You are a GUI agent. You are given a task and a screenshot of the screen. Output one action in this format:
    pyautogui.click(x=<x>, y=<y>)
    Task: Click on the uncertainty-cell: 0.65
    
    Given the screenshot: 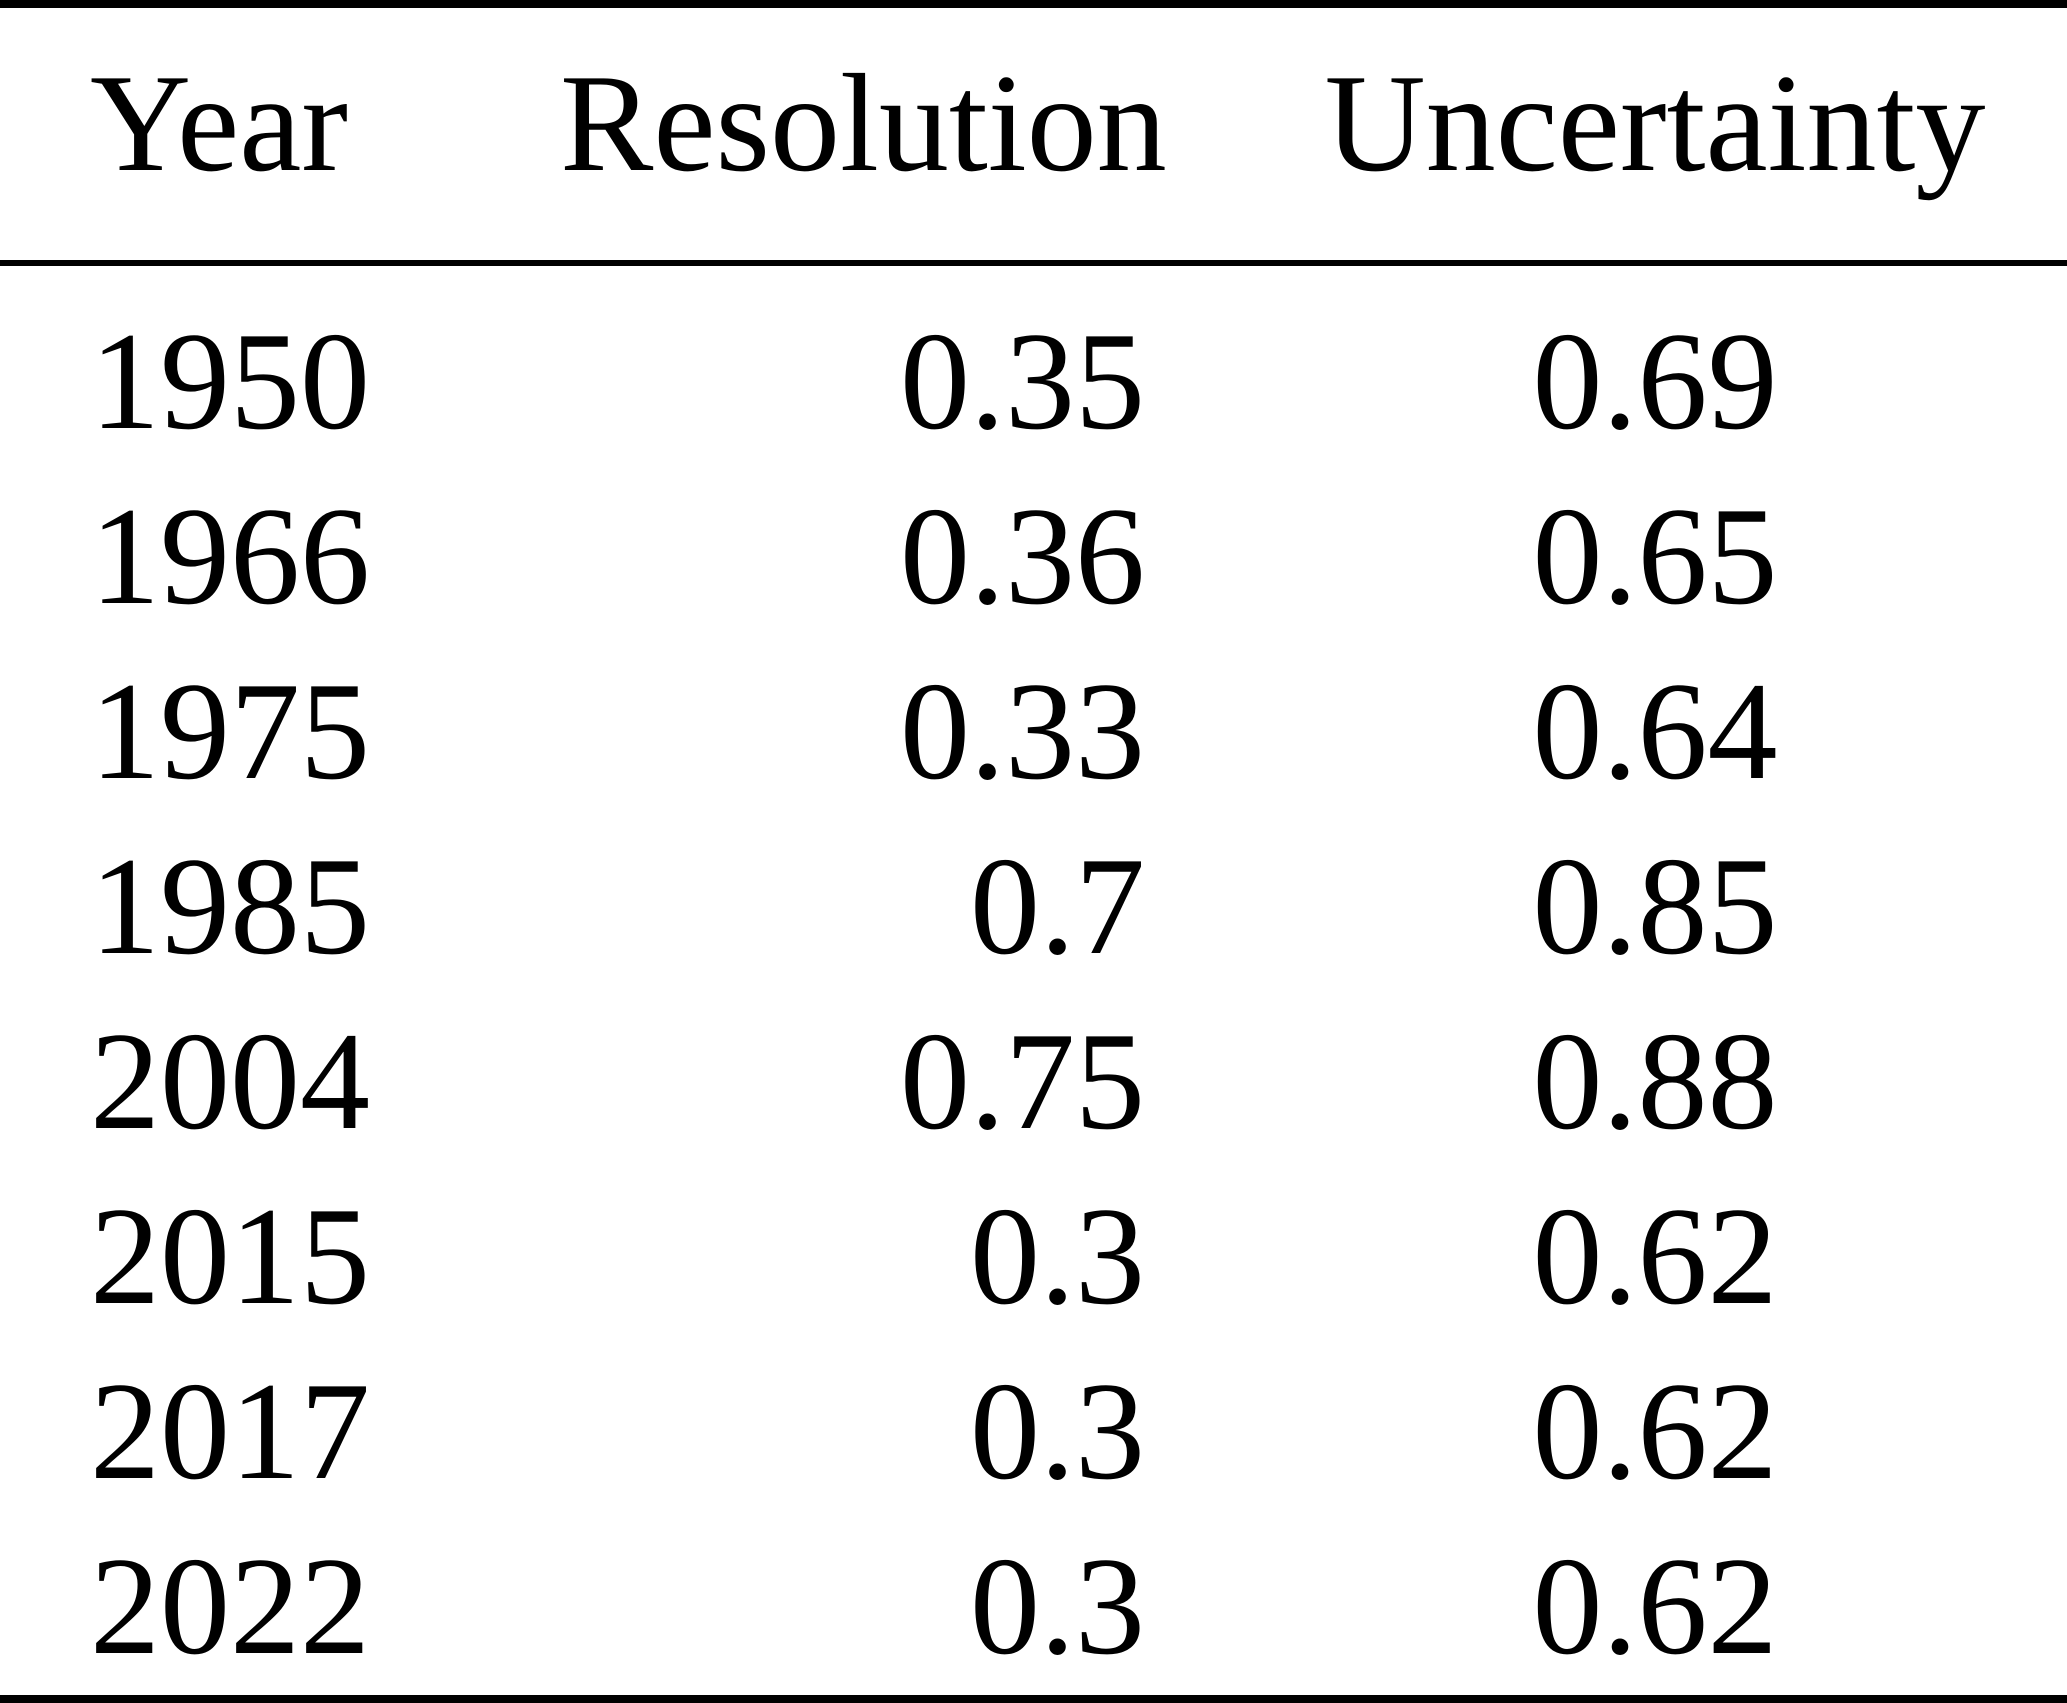 What is the action you would take?
    pyautogui.click(x=1655, y=556)
    